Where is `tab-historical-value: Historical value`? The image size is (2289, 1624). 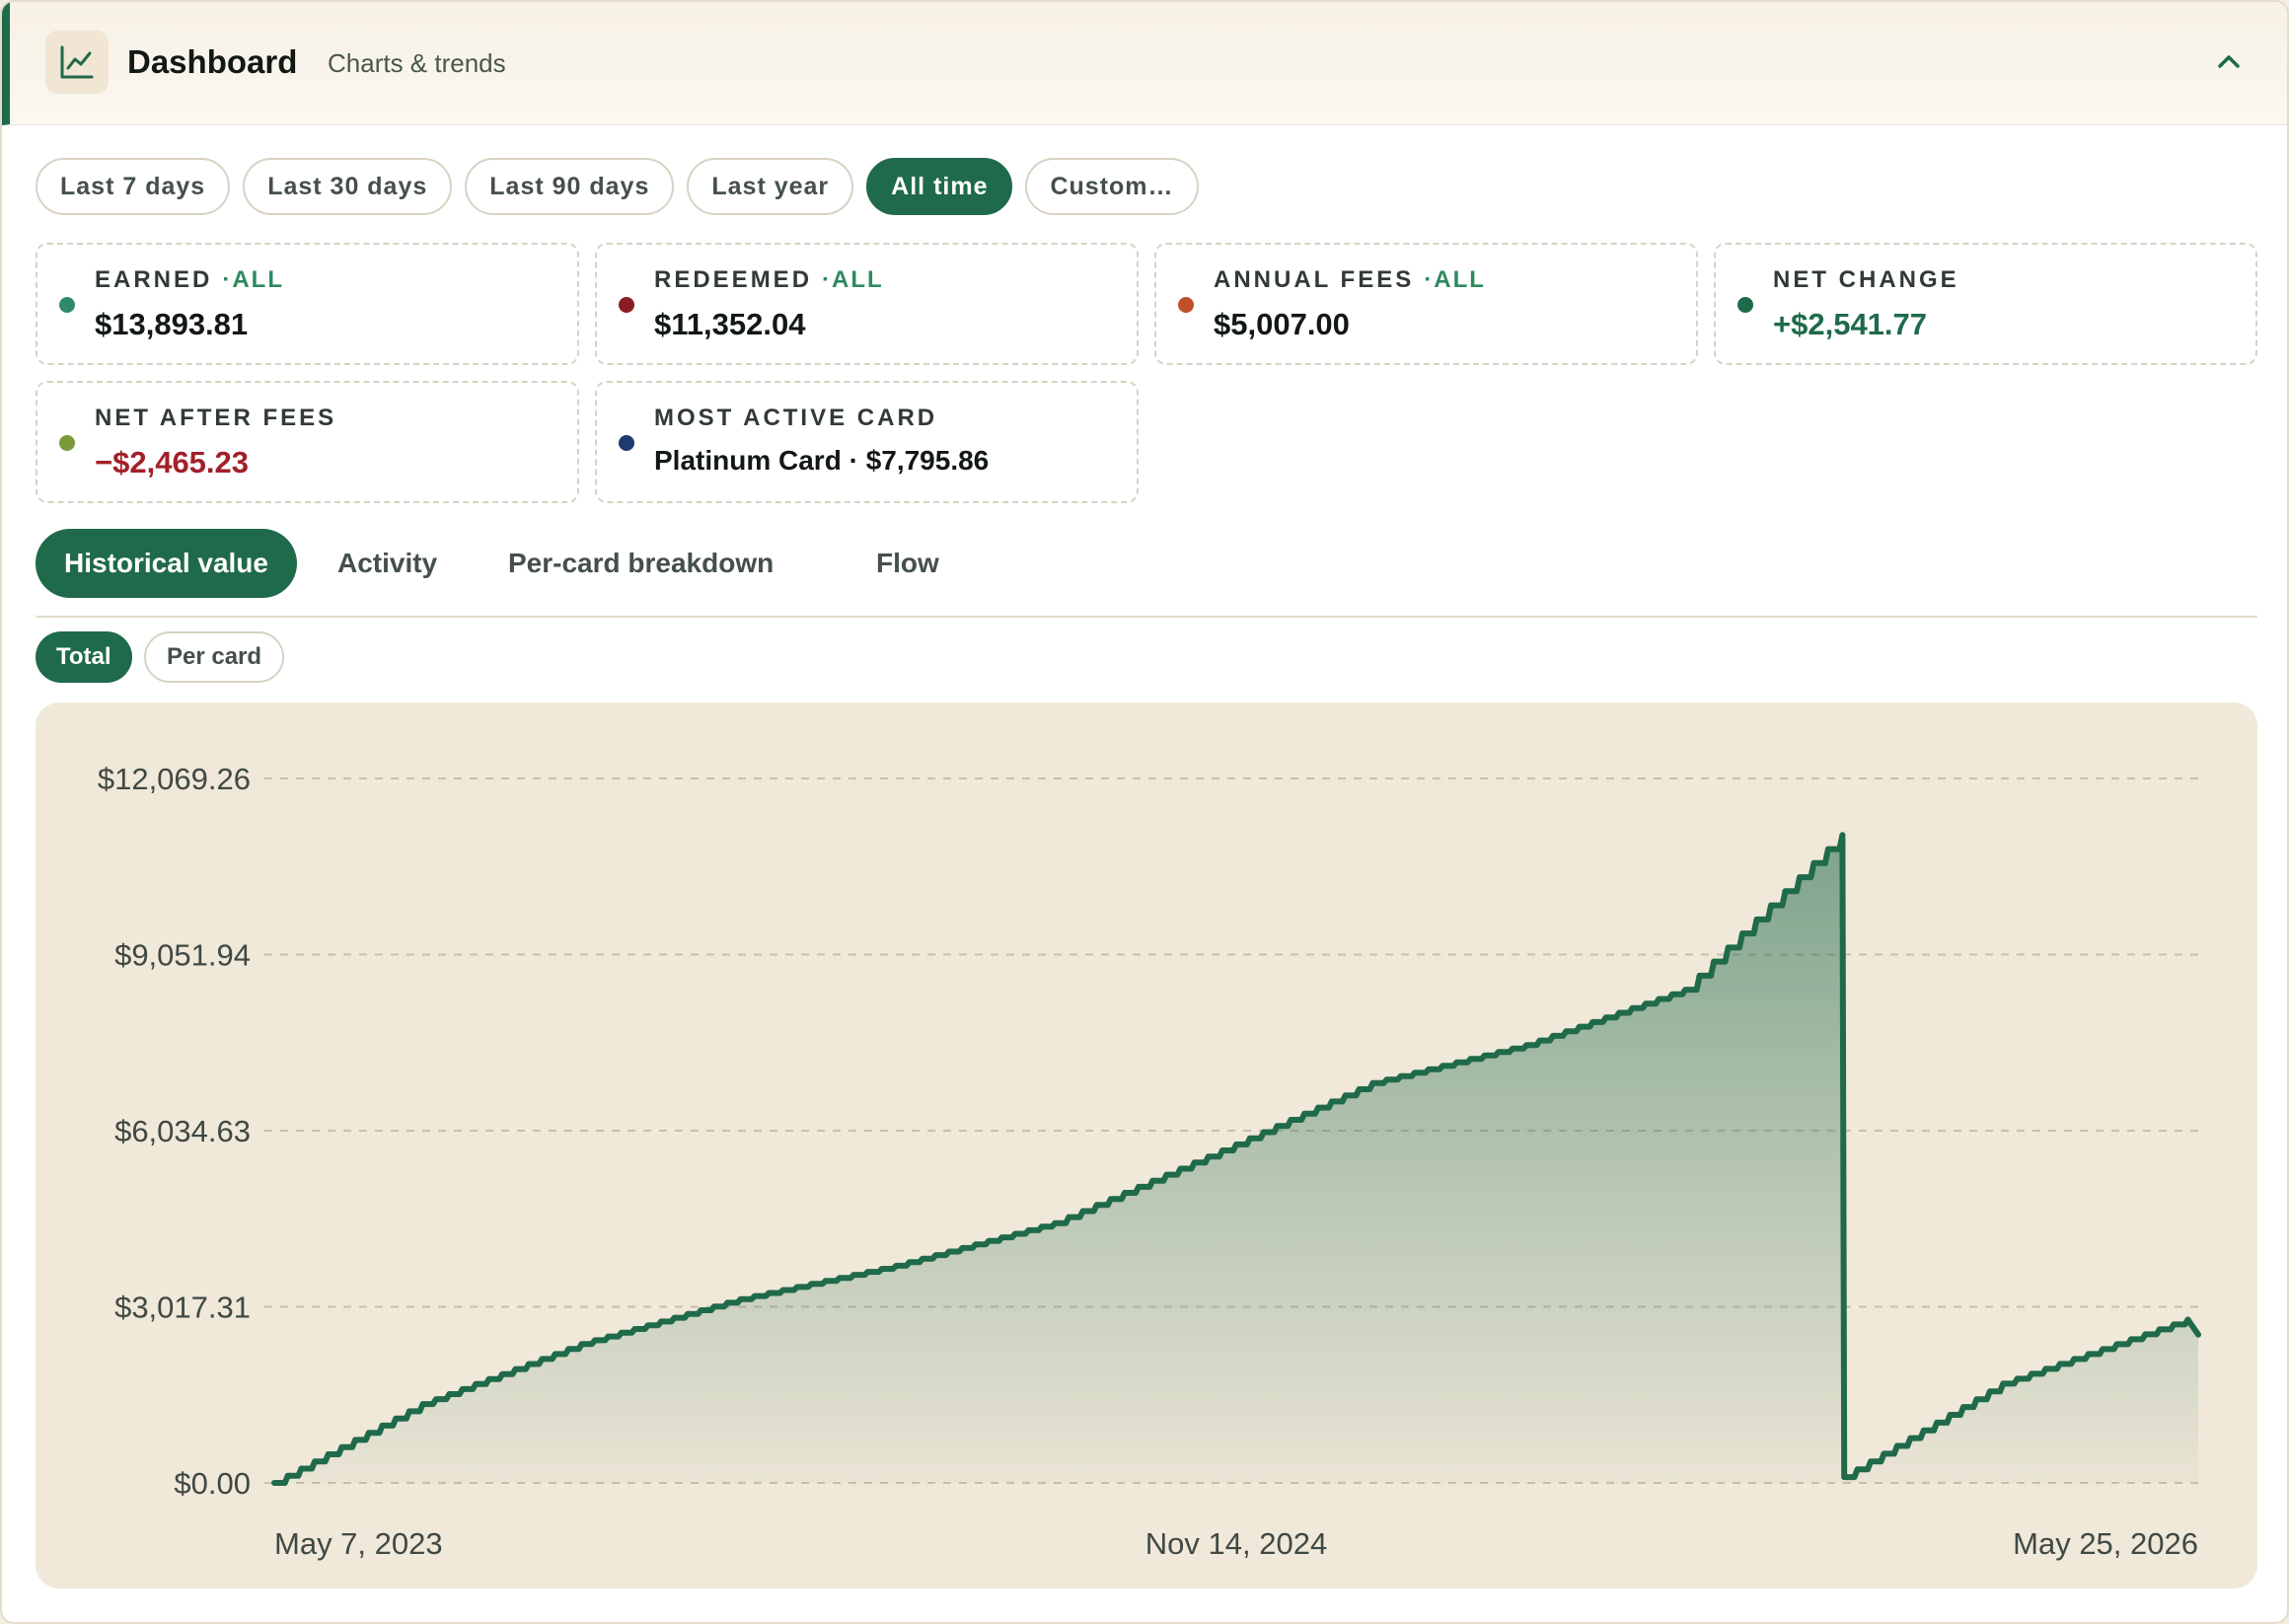 tab-historical-value: Historical value is located at coordinates (166, 563).